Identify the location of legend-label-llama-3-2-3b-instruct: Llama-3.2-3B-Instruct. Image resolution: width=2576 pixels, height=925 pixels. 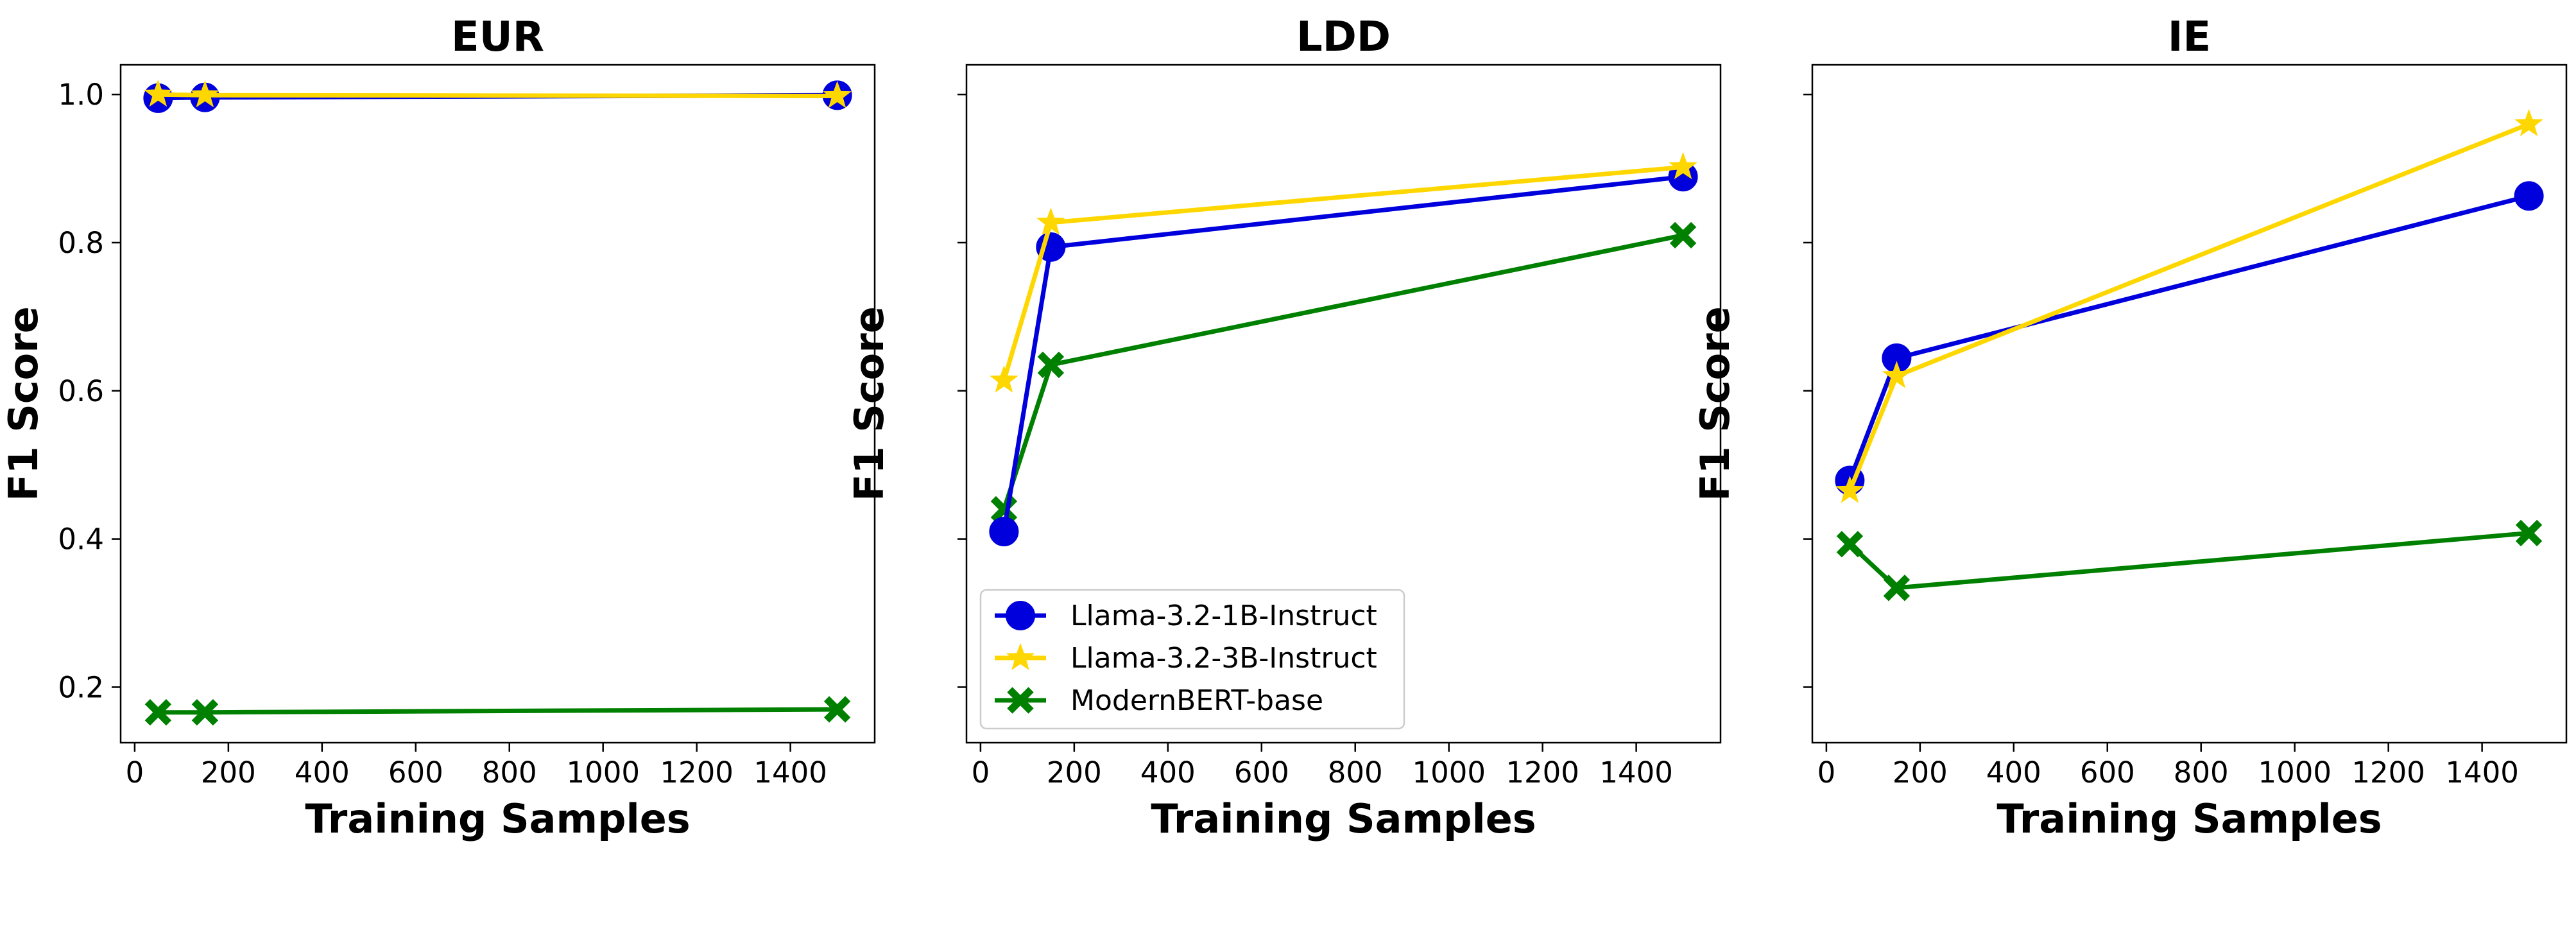
(1223, 659).